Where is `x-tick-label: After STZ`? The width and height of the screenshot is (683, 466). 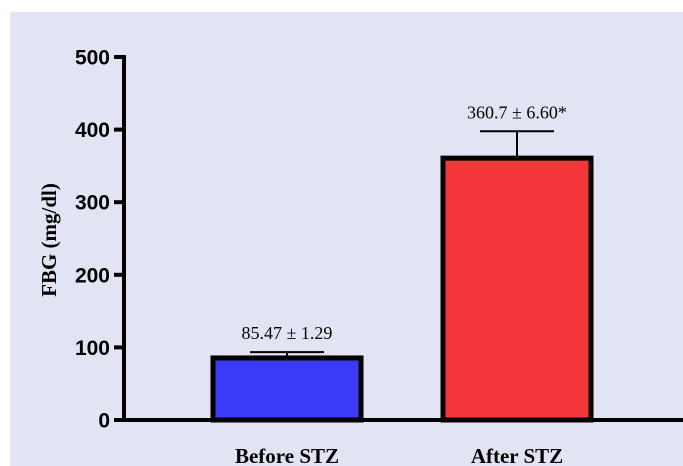 x-tick-label: After STZ is located at coordinates (517, 455).